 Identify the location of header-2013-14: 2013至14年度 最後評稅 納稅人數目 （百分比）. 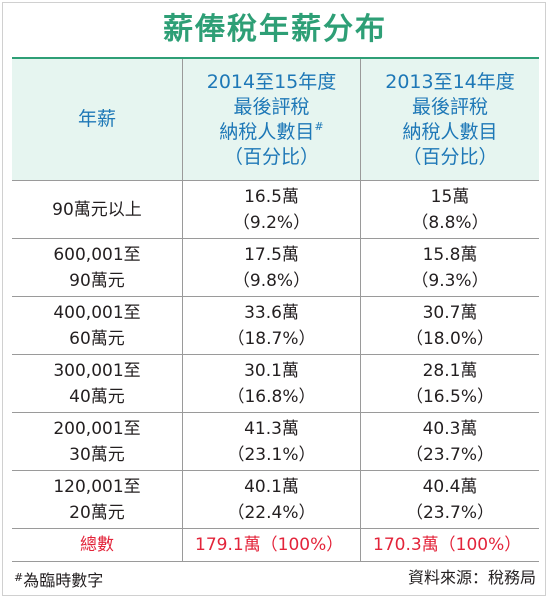
(449, 119).